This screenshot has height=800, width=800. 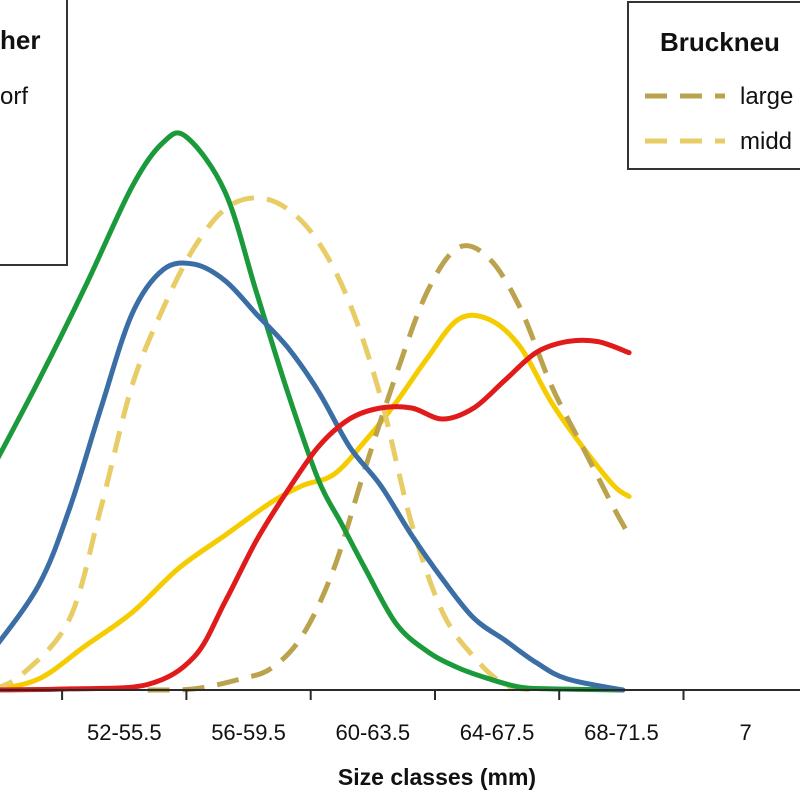 What do you see at coordinates (419, 732) in the screenshot?
I see `x-tick-labels: 52-55.5 56-59.5 60-63.5 64-67.5 68-71.5 7` at bounding box center [419, 732].